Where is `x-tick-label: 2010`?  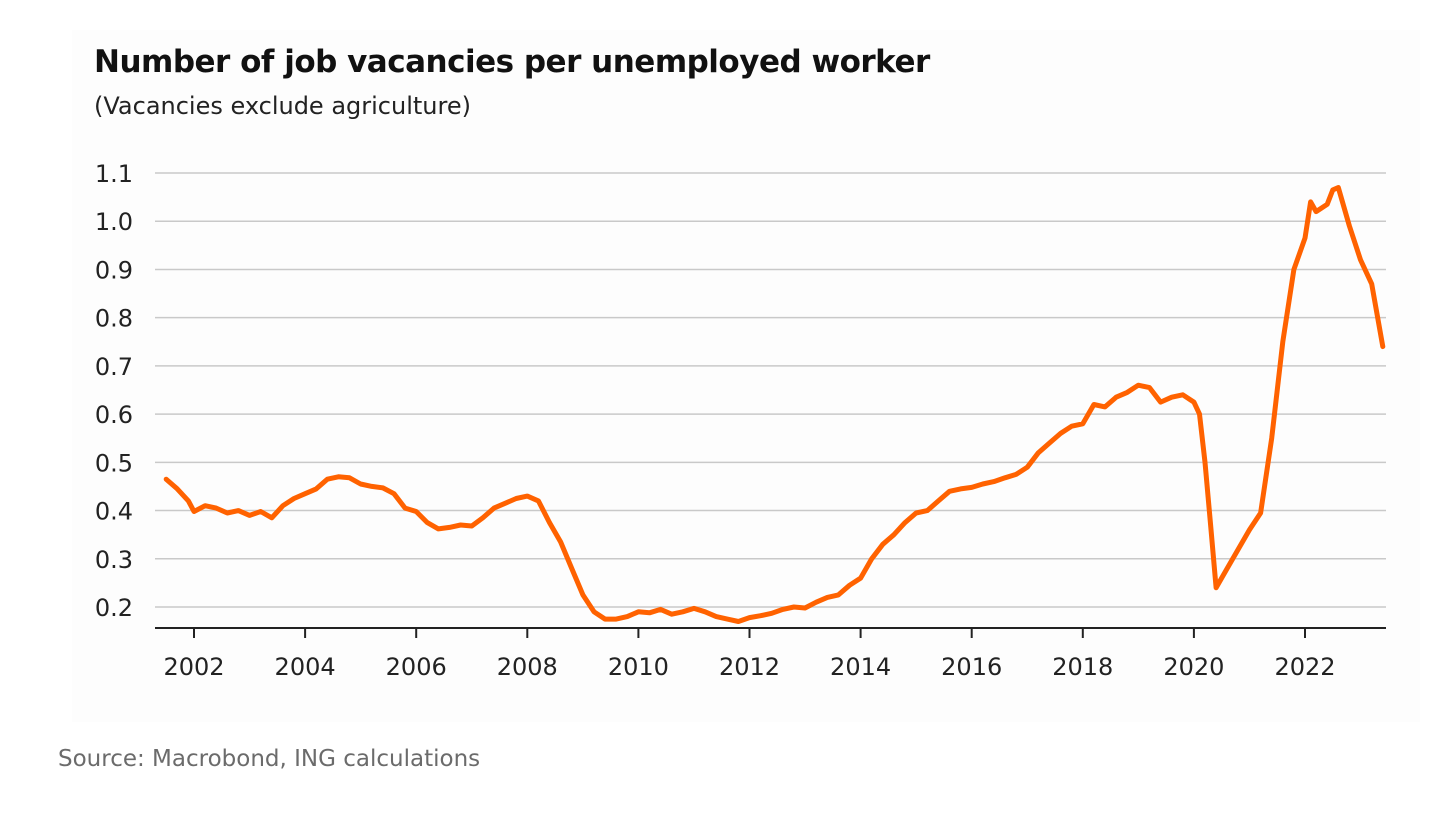
x-tick-label: 2010 is located at coordinates (638, 667).